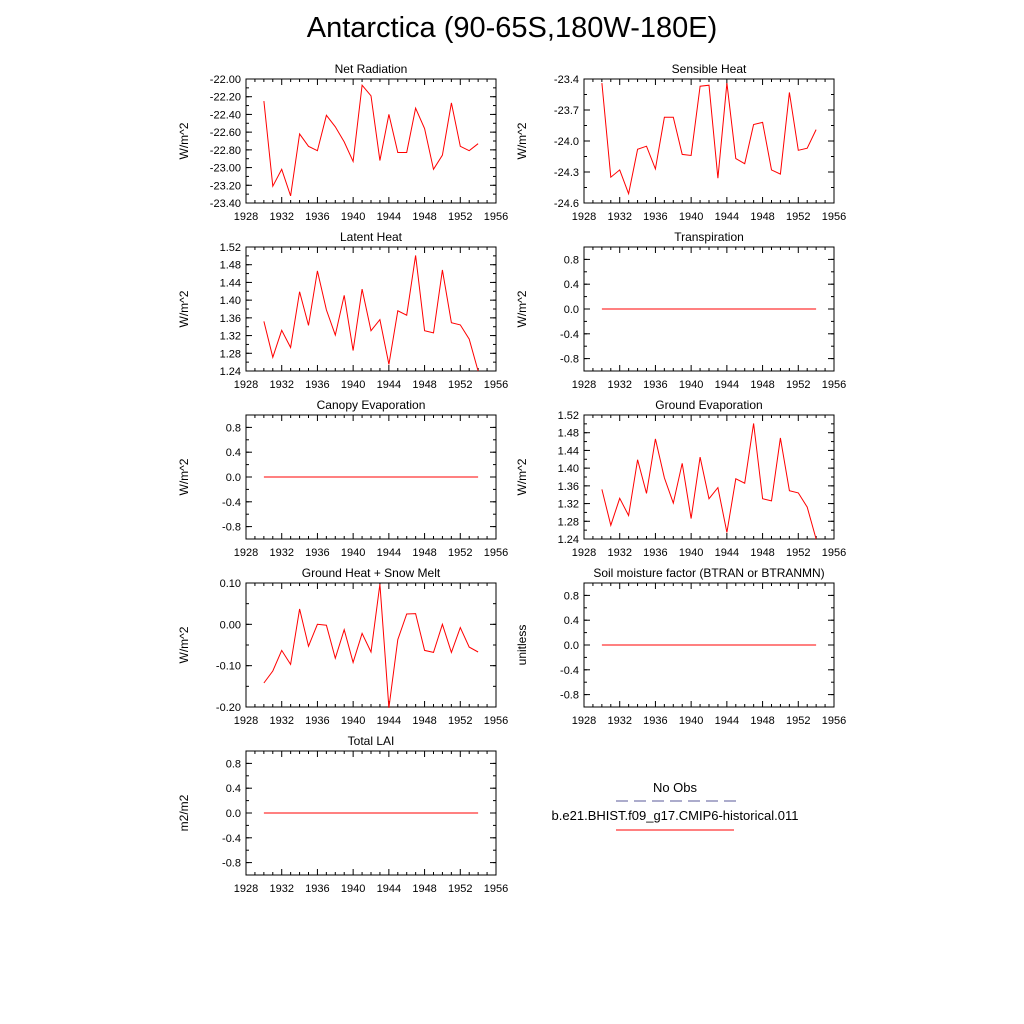 This screenshot has height=1024, width=1024. Describe the element at coordinates (228, 667) in the screenshot. I see `y-tick-label: -0.10` at that location.